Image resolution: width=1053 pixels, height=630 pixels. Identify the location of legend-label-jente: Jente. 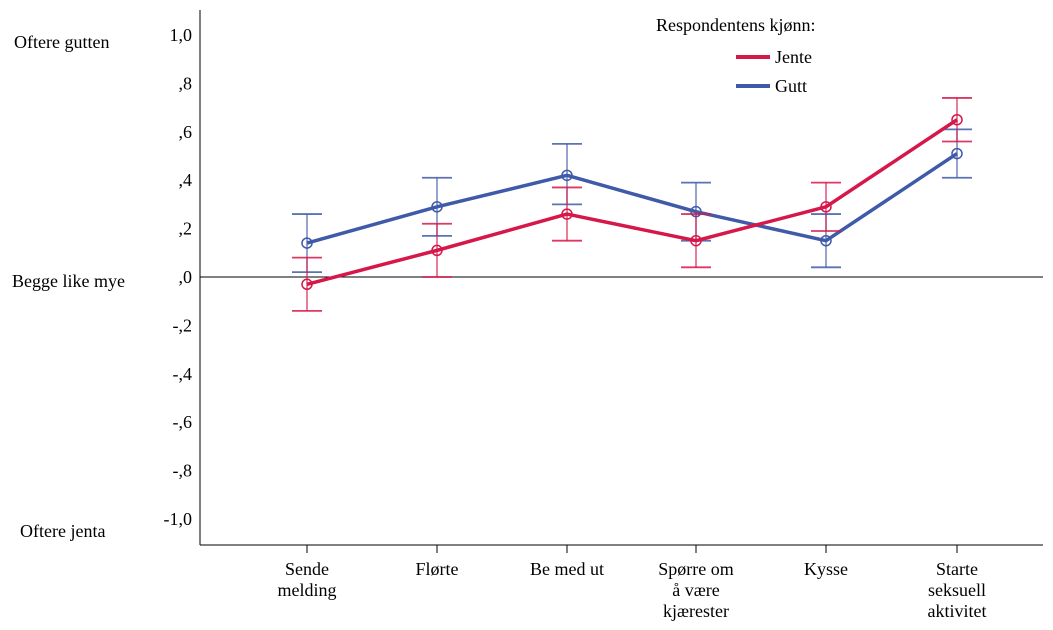
(793, 57).